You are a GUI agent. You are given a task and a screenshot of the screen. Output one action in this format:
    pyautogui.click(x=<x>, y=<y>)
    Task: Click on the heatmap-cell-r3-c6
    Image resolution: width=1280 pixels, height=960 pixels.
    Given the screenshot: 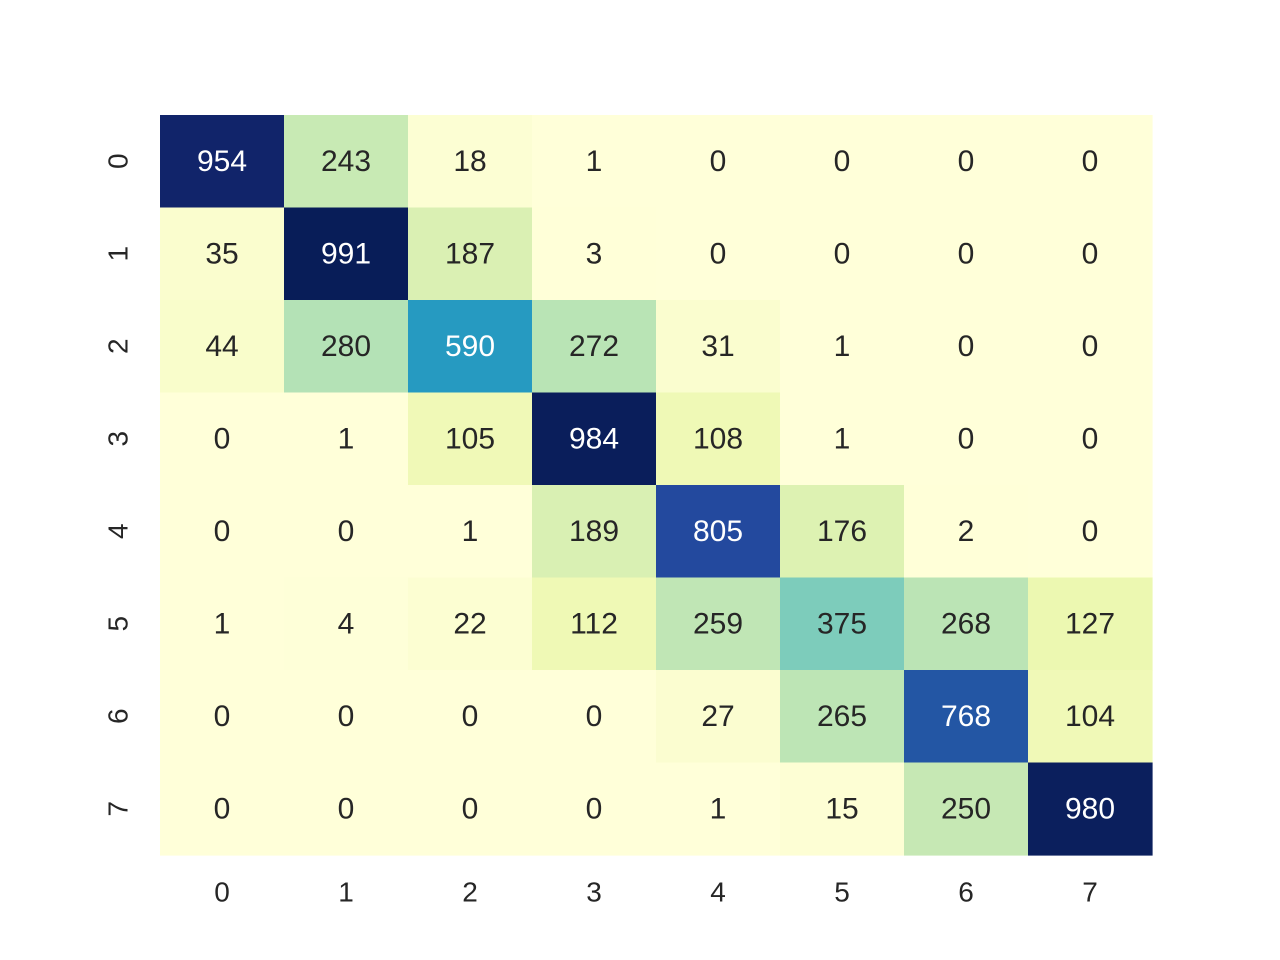 What is the action you would take?
    pyautogui.click(x=966, y=439)
    